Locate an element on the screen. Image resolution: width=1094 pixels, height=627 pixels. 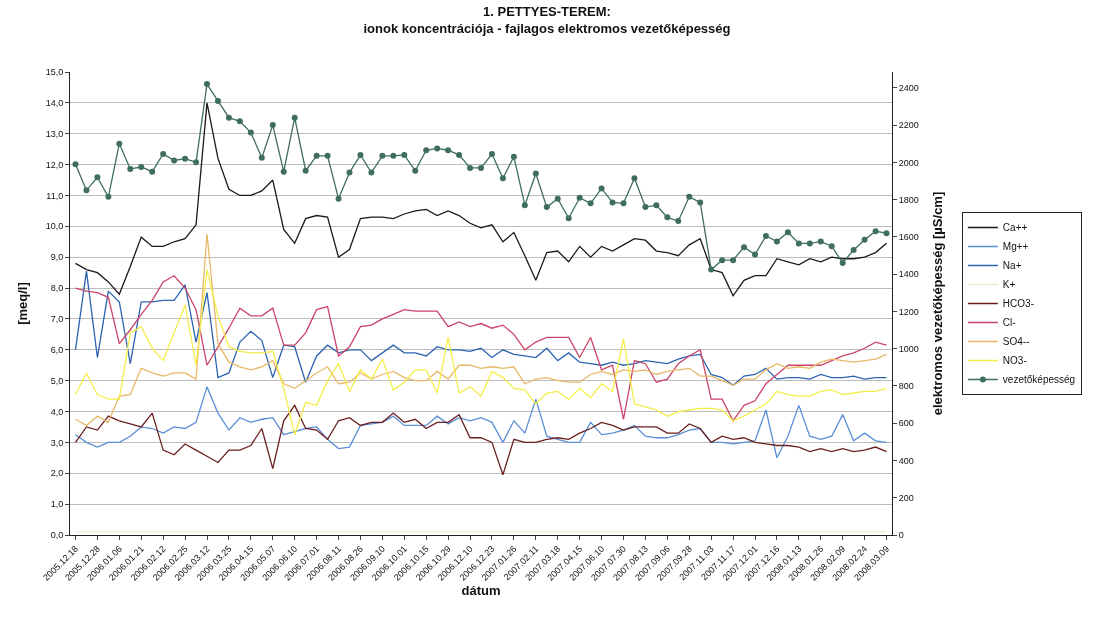
legend-label: Ca++ is located at coordinates (1015, 228).